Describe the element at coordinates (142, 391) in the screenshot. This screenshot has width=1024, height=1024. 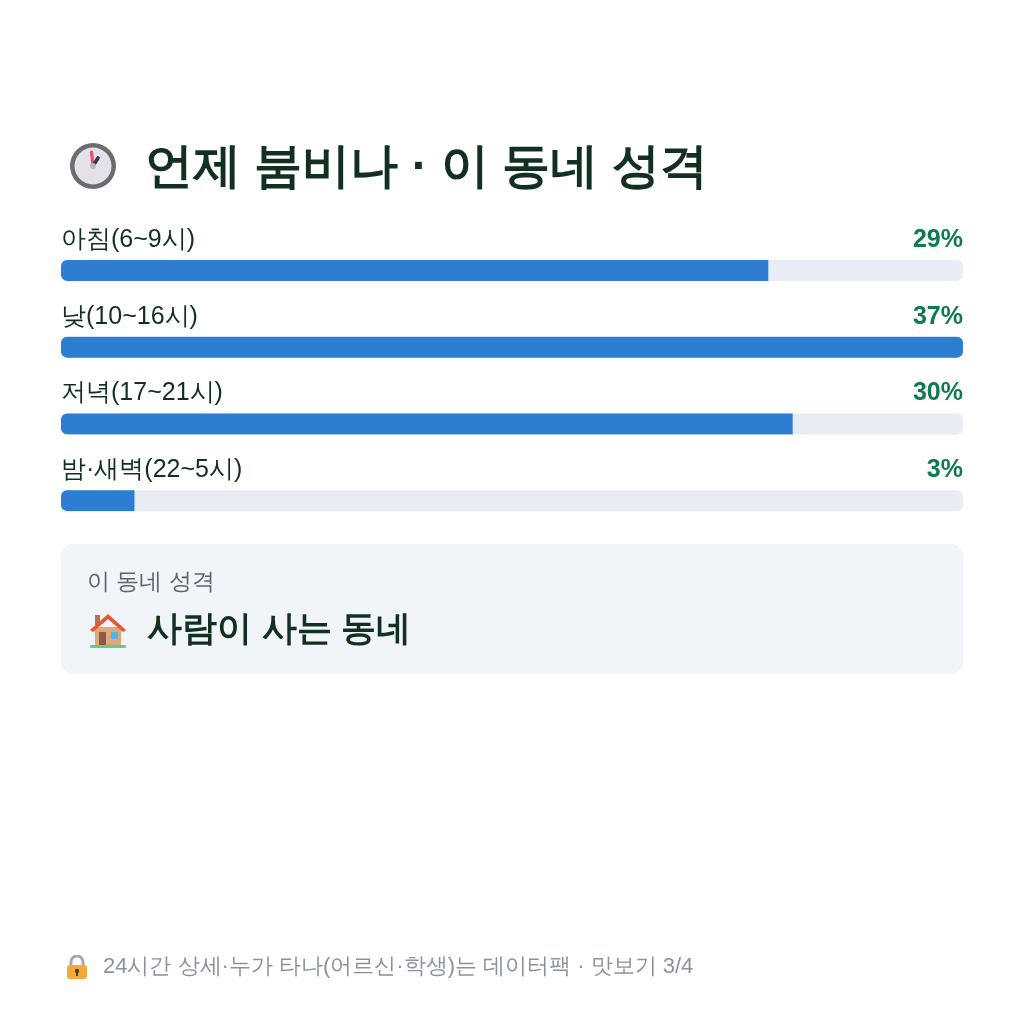
I see `y-tick-label: 저녁(17~21시)` at that location.